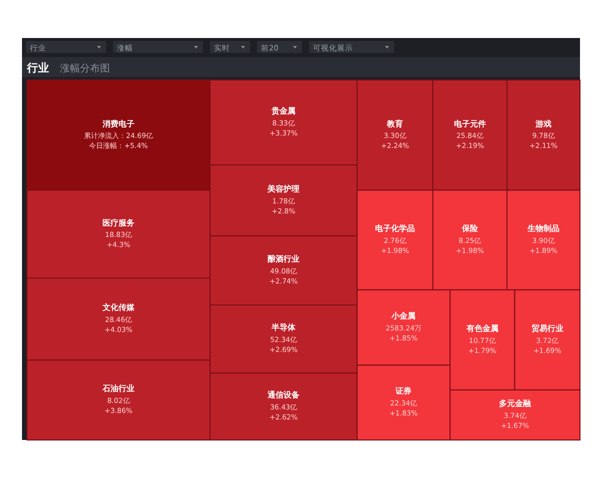 The height and width of the screenshot is (480, 600). I want to click on category-label: 多元金融, so click(515, 403).